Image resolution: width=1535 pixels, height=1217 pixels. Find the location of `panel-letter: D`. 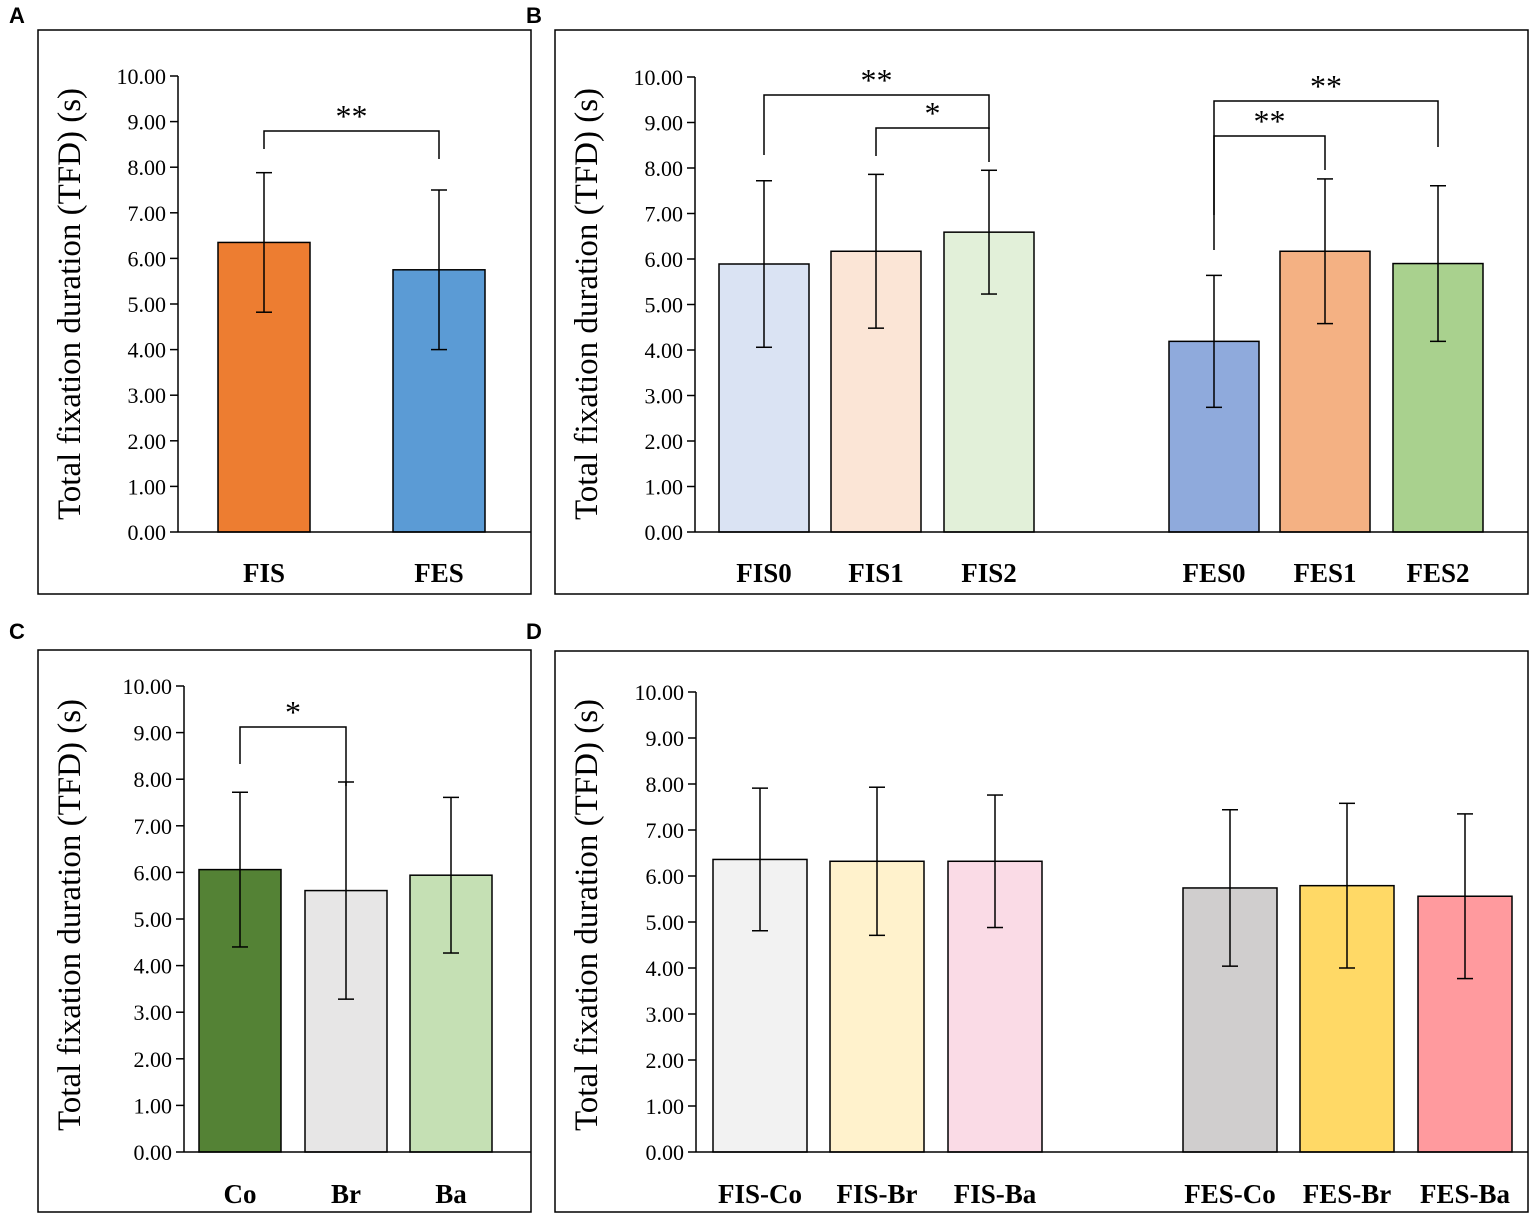

panel-letter: D is located at coordinates (534, 631).